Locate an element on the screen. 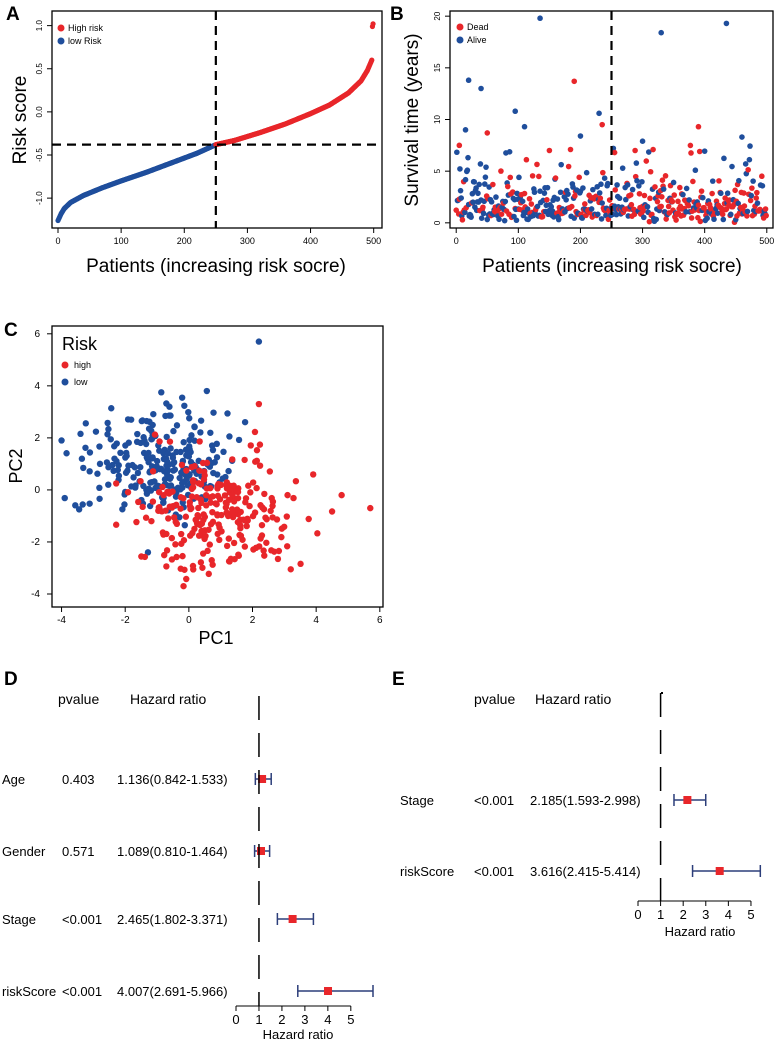 Image resolution: width=782 pixels, height=1045 pixels. legend: Dead Alive is located at coordinates (472, 33).